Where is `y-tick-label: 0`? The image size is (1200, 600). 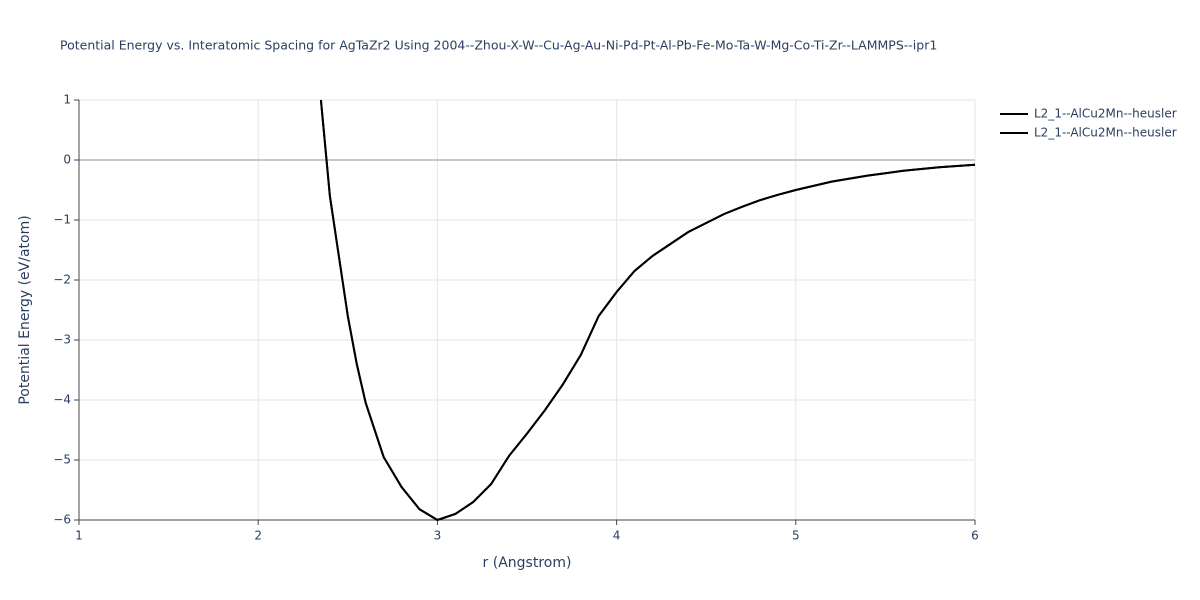
y-tick-label: 0 is located at coordinates (67, 160).